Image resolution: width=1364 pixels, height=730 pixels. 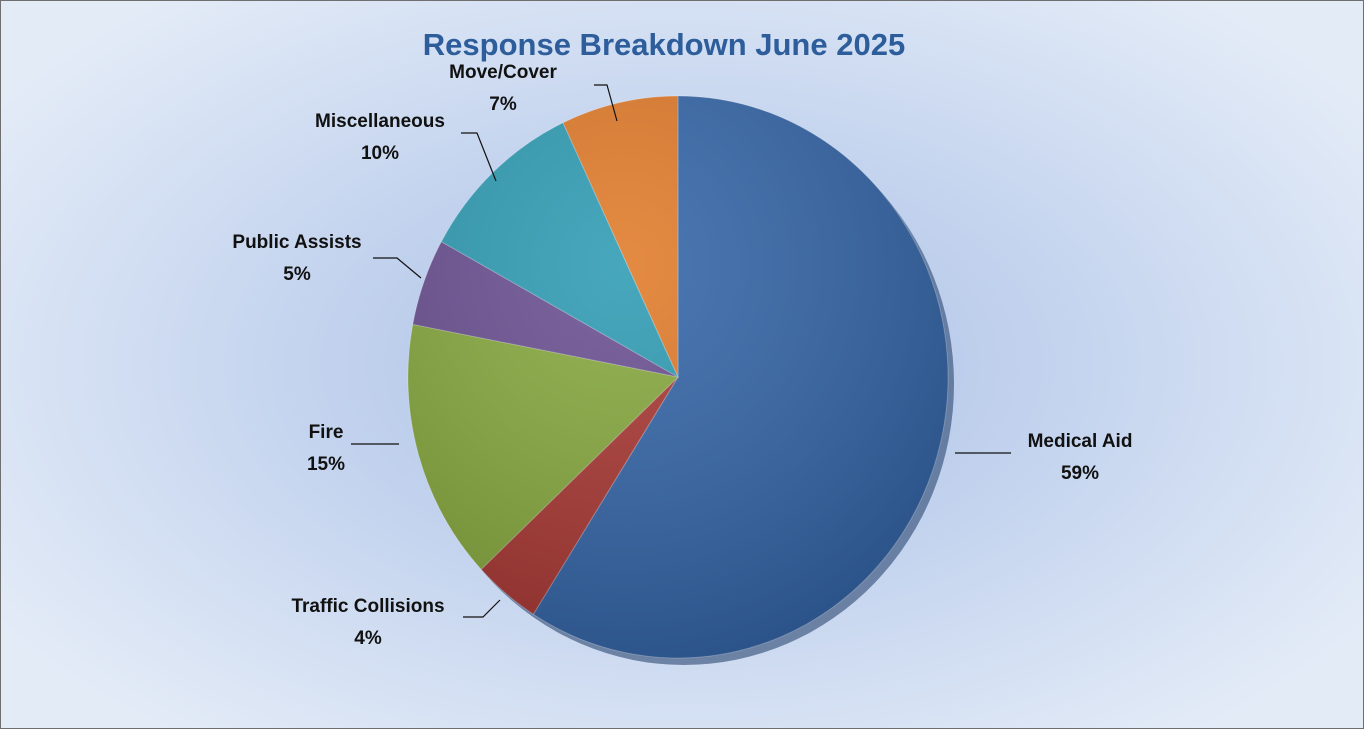 I want to click on data-label-category: Fire, so click(x=326, y=432).